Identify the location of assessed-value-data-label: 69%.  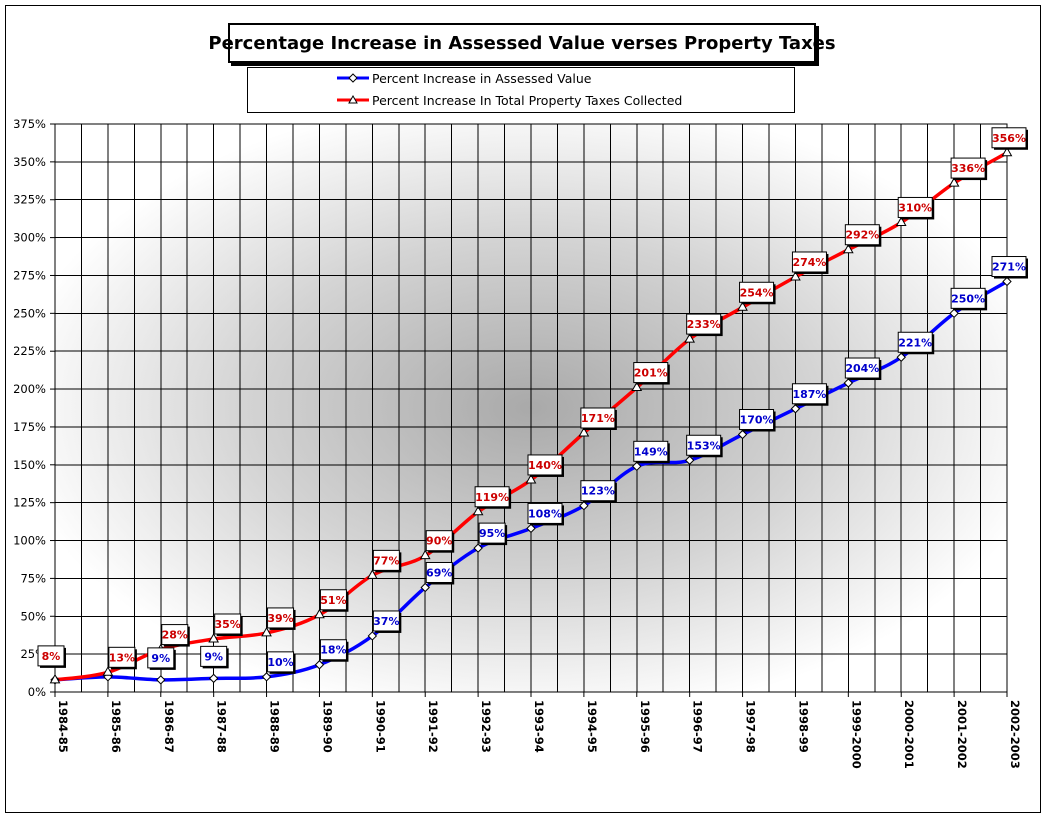
(440, 573).